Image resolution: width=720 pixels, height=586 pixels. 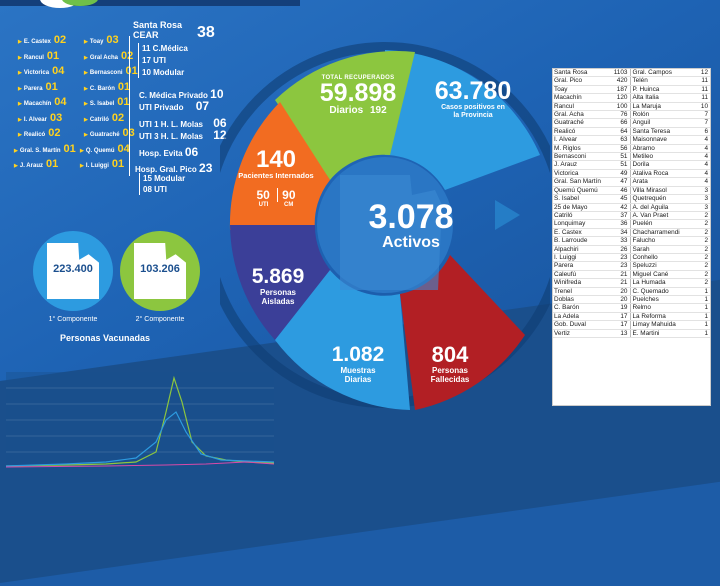 I want to click on cmedica-privado-value: 10, so click(x=217, y=94).